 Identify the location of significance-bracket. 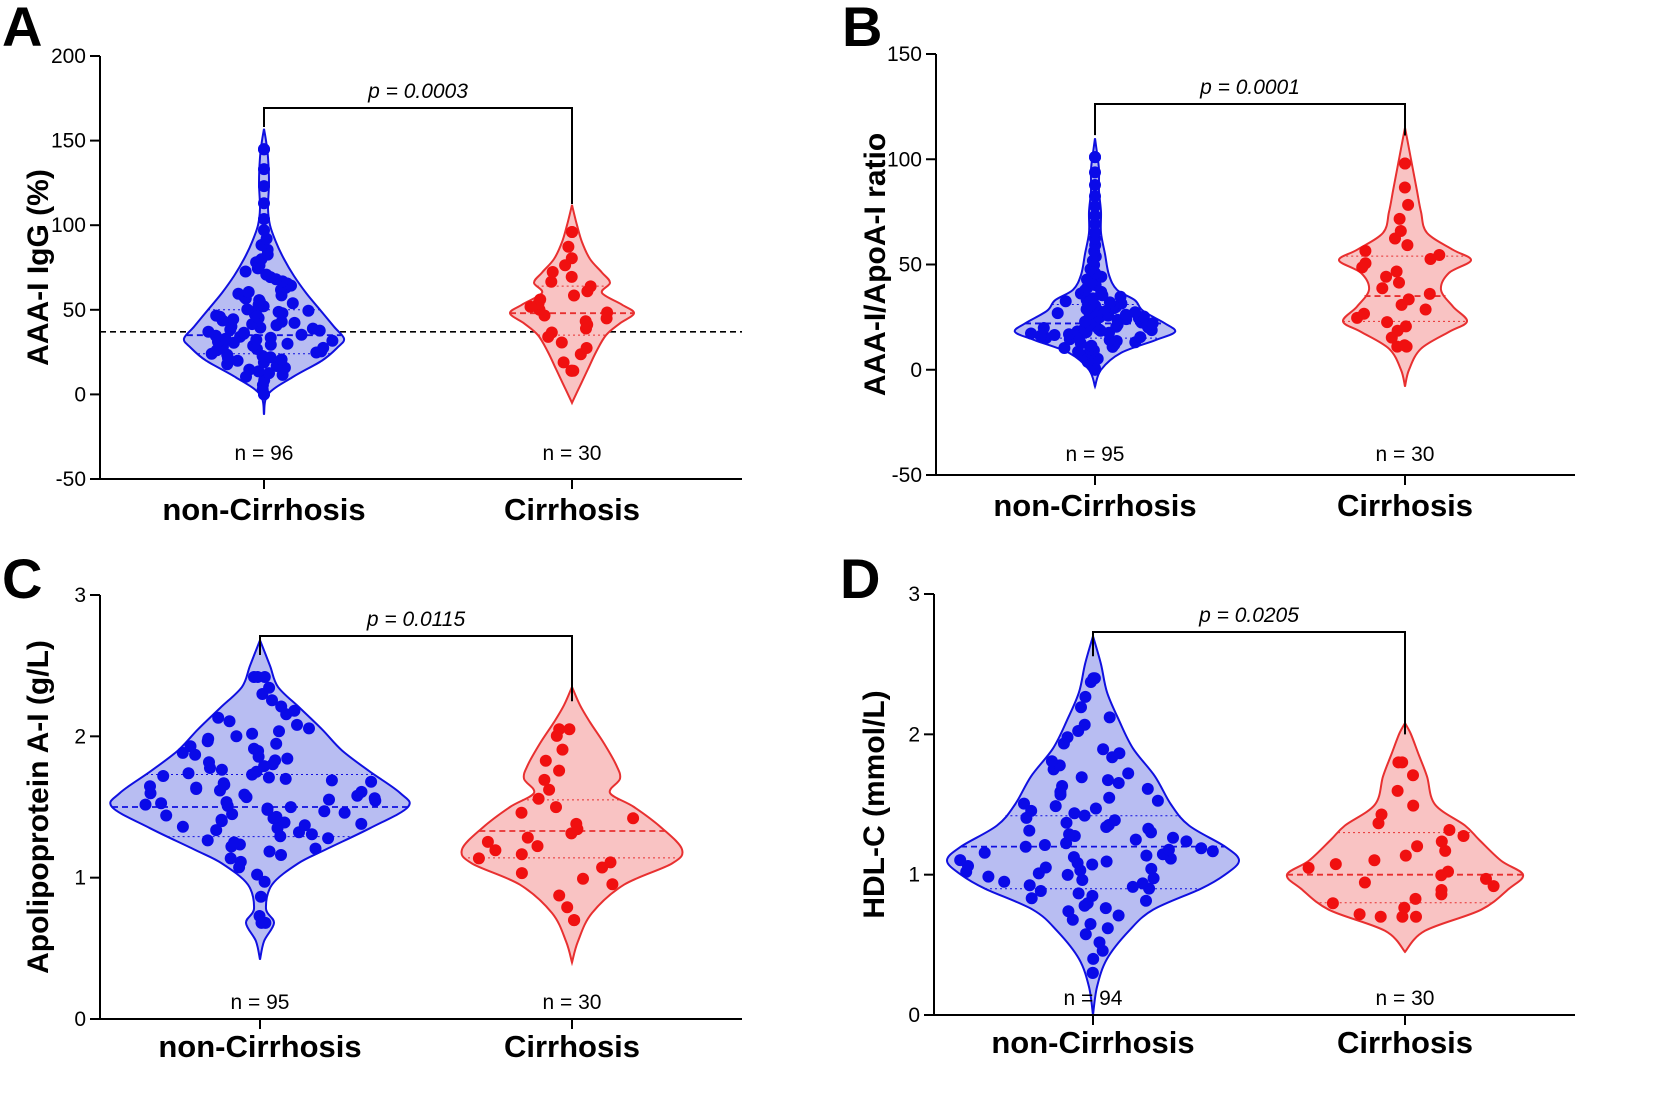
(418, 155).